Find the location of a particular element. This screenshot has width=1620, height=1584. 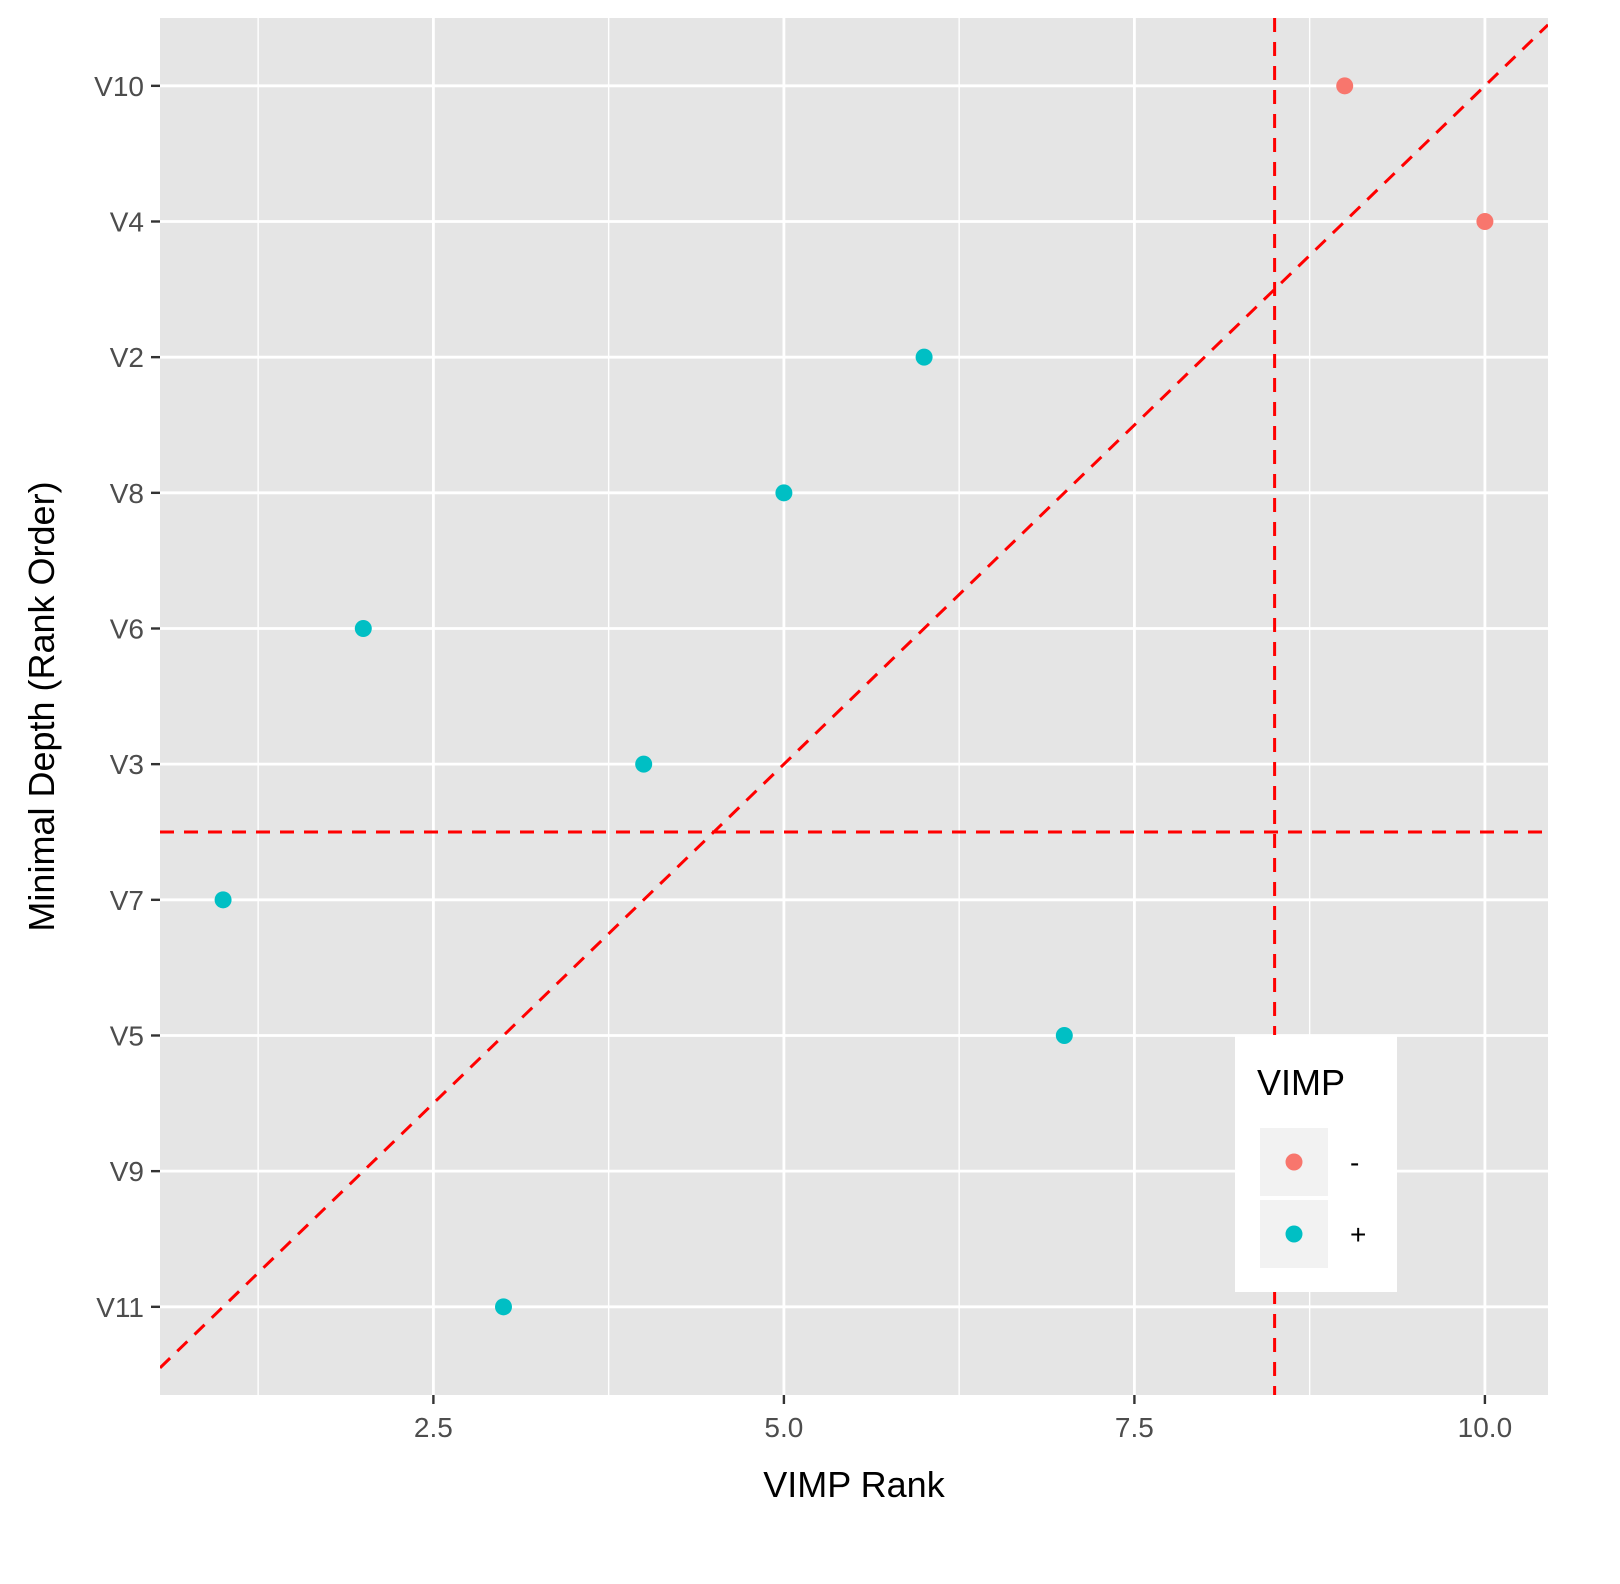

y-tick-label: V11 is located at coordinates (120, 1307).